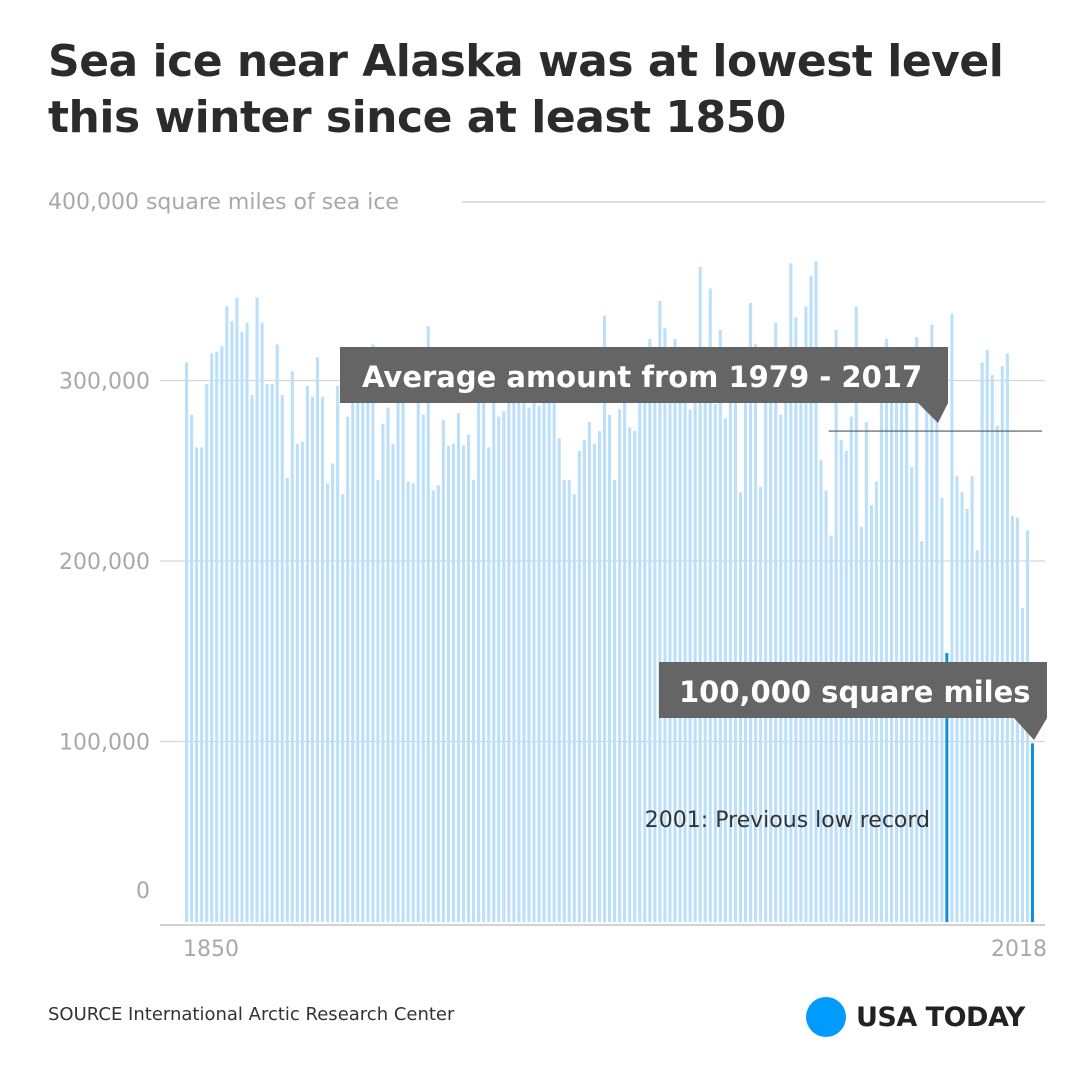 This screenshot has width=1080, height=1080. I want to click on y-axis-label: 400,000 square miles of sea ice, so click(223, 202).